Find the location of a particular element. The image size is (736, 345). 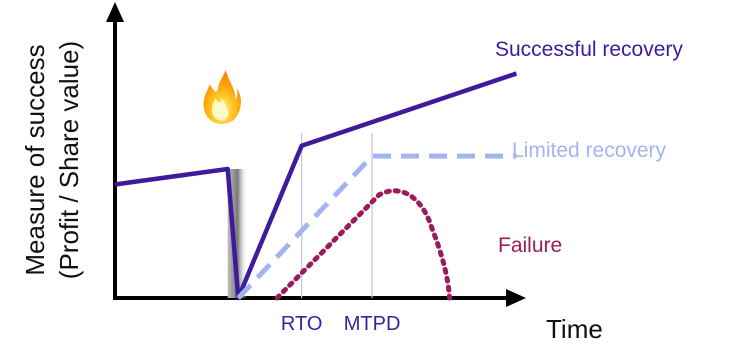

series-label-failure: Failure is located at coordinates (530, 245).